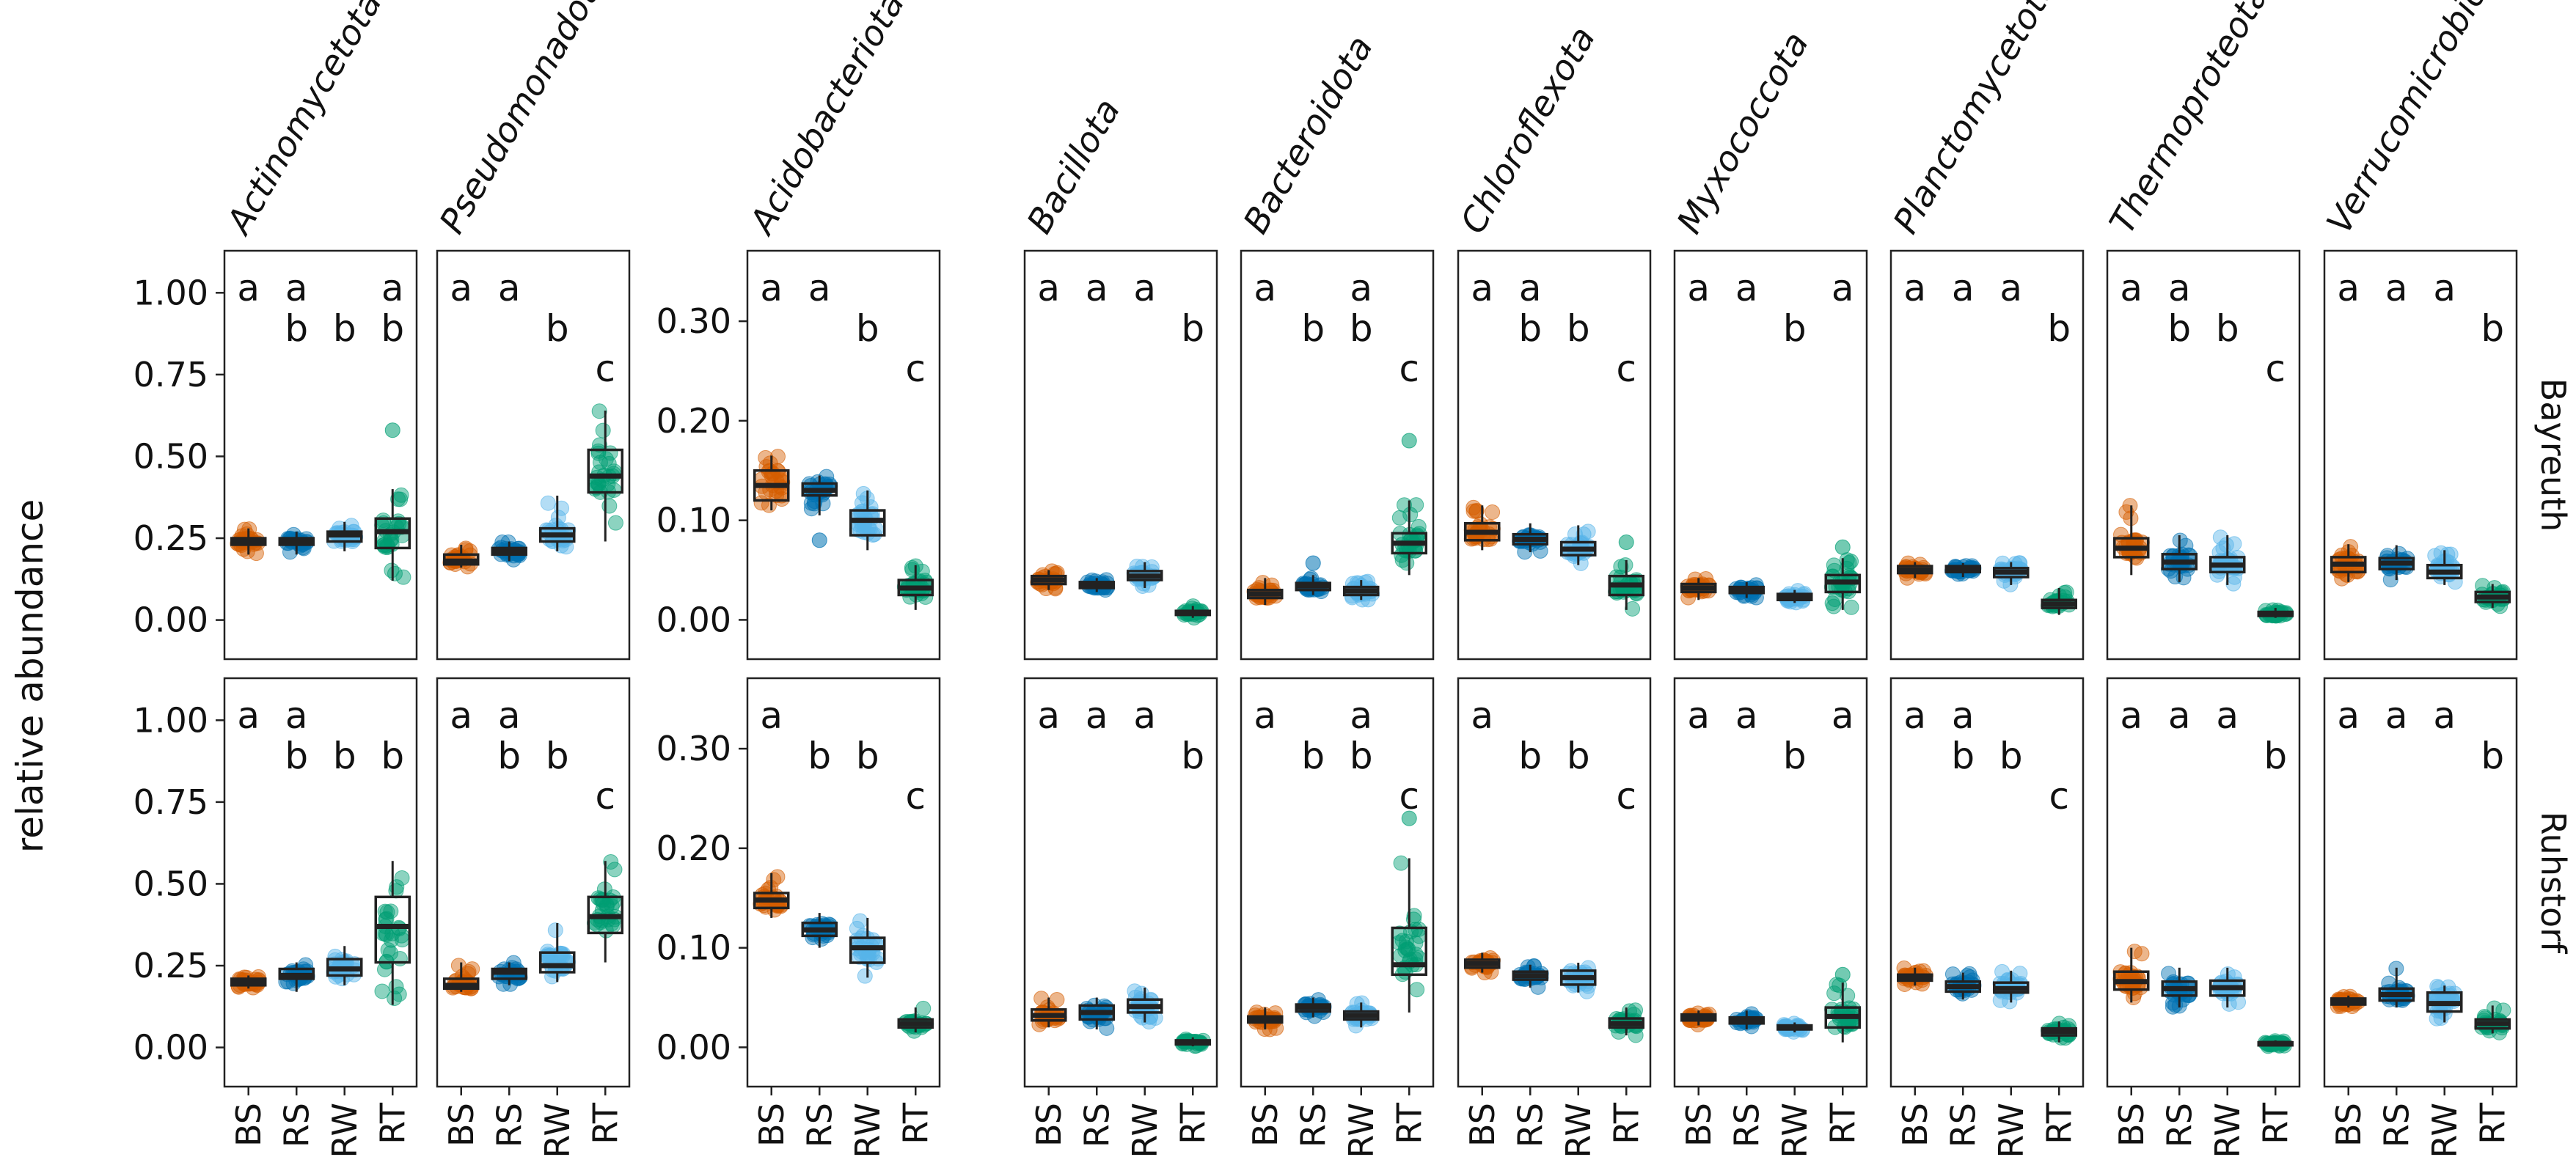 This screenshot has height=1168, width=2576. I want to click on panel-frame-verrucomicrobiota-ruhstorf, so click(2420, 883).